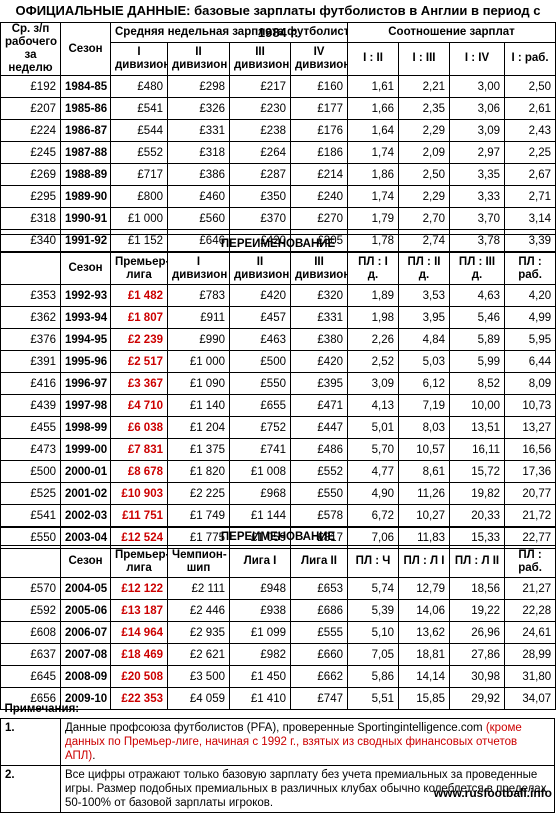 The height and width of the screenshot is (813, 556). What do you see at coordinates (529, 676) in the screenshot?
I see `ratio-cell: 31,80` at bounding box center [529, 676].